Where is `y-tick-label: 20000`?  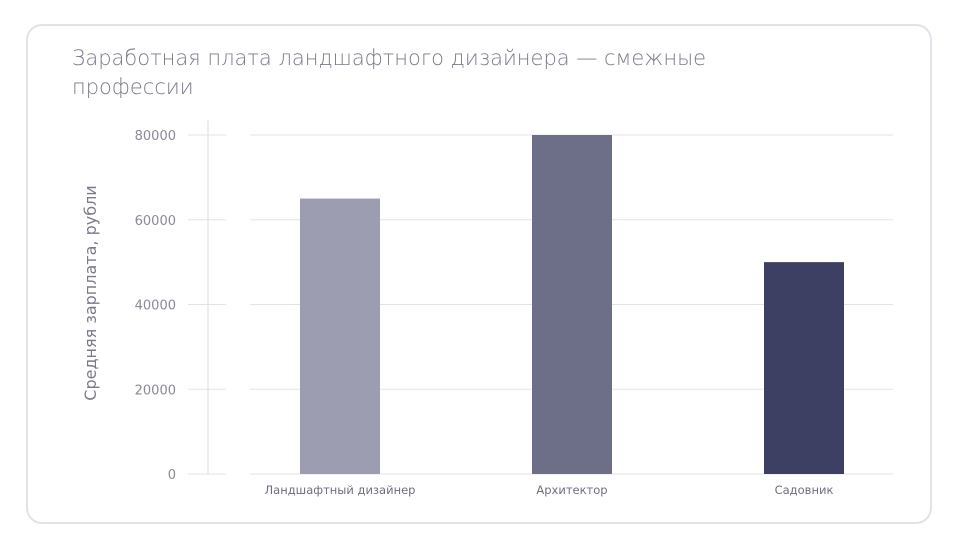
y-tick-label: 20000 is located at coordinates (155, 390).